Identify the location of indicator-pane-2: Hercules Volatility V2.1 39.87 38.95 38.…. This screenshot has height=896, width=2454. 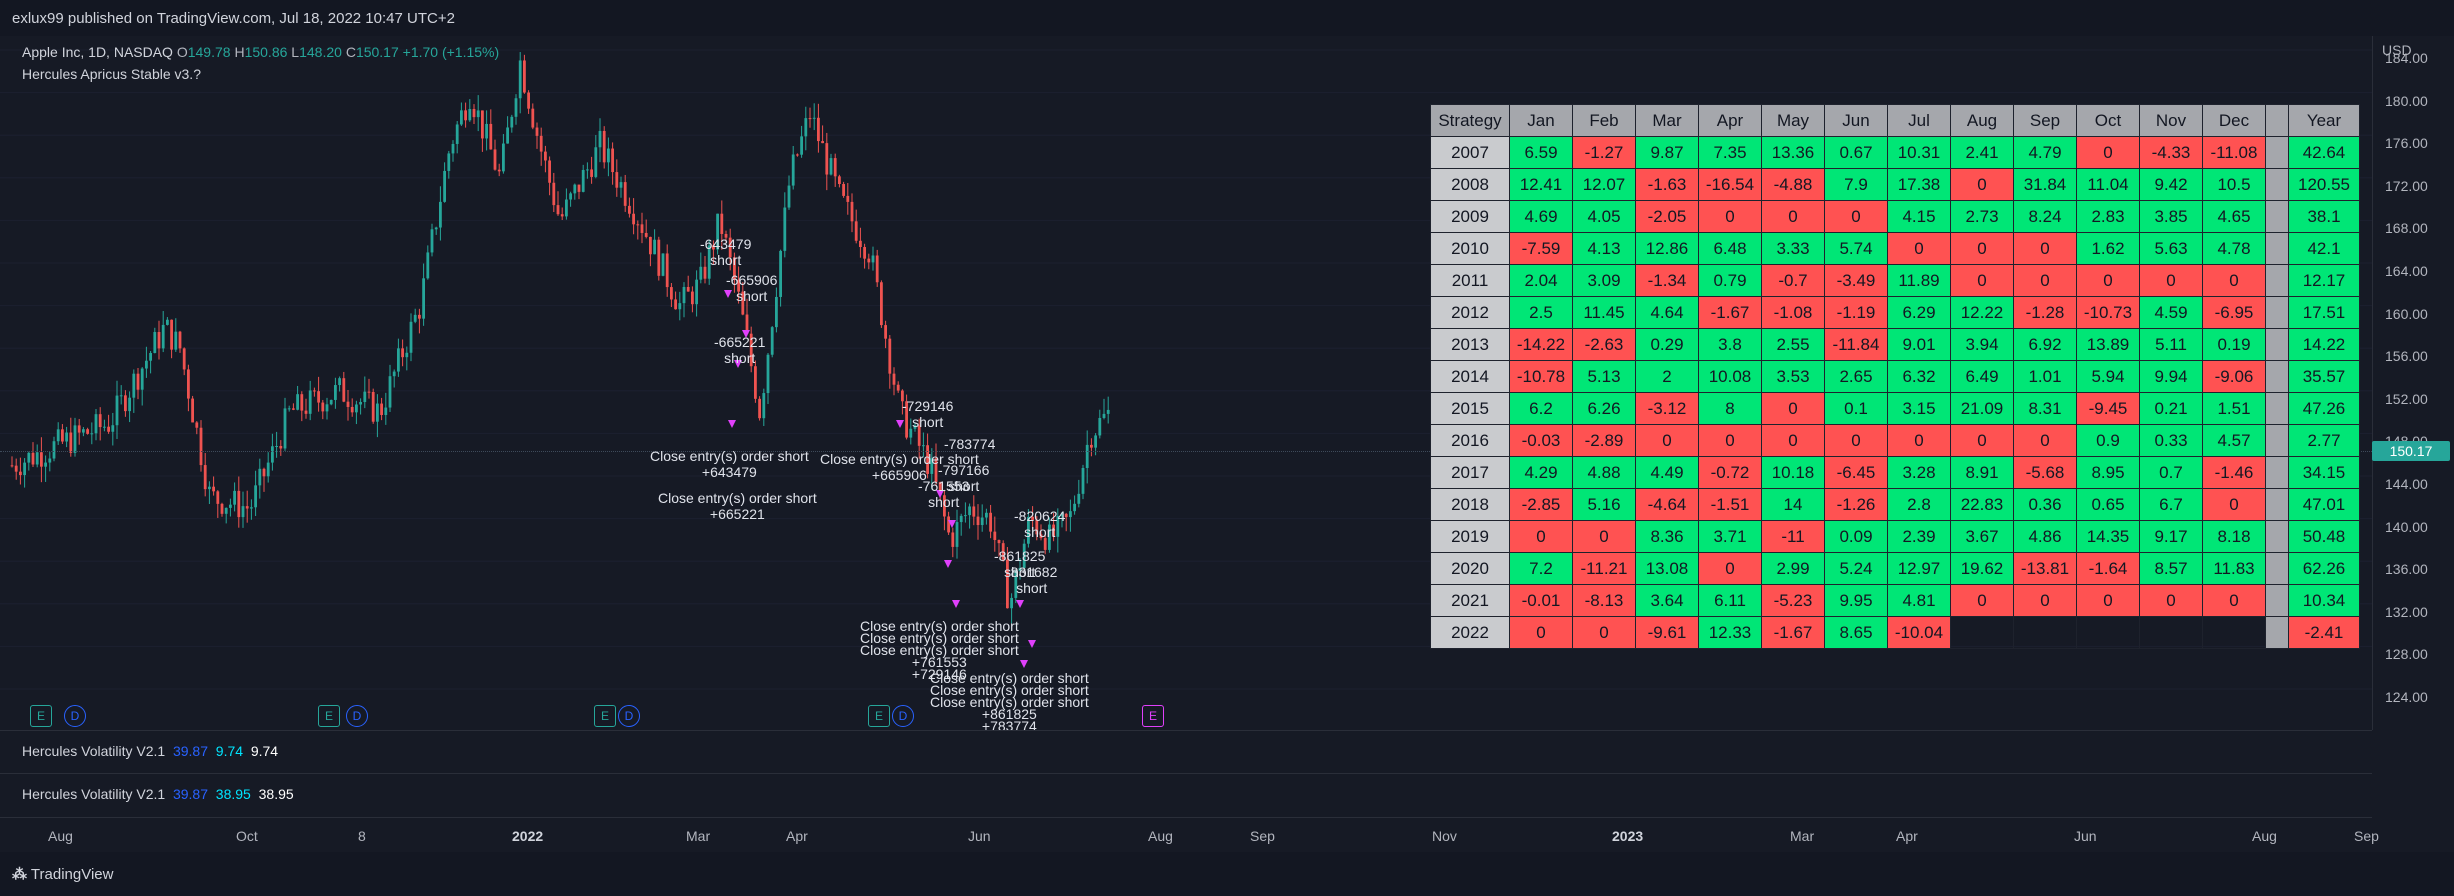
(1186, 793).